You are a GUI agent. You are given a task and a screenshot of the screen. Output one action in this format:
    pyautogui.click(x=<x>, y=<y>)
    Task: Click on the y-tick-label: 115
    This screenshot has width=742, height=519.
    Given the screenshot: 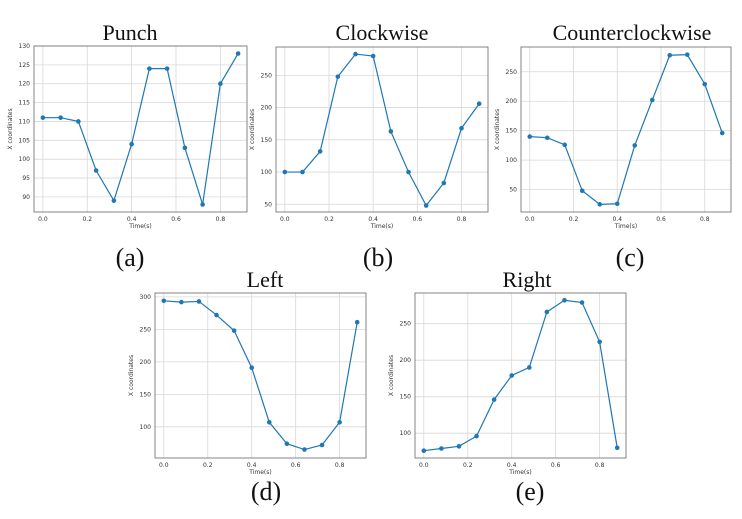 What is the action you would take?
    pyautogui.click(x=25, y=103)
    